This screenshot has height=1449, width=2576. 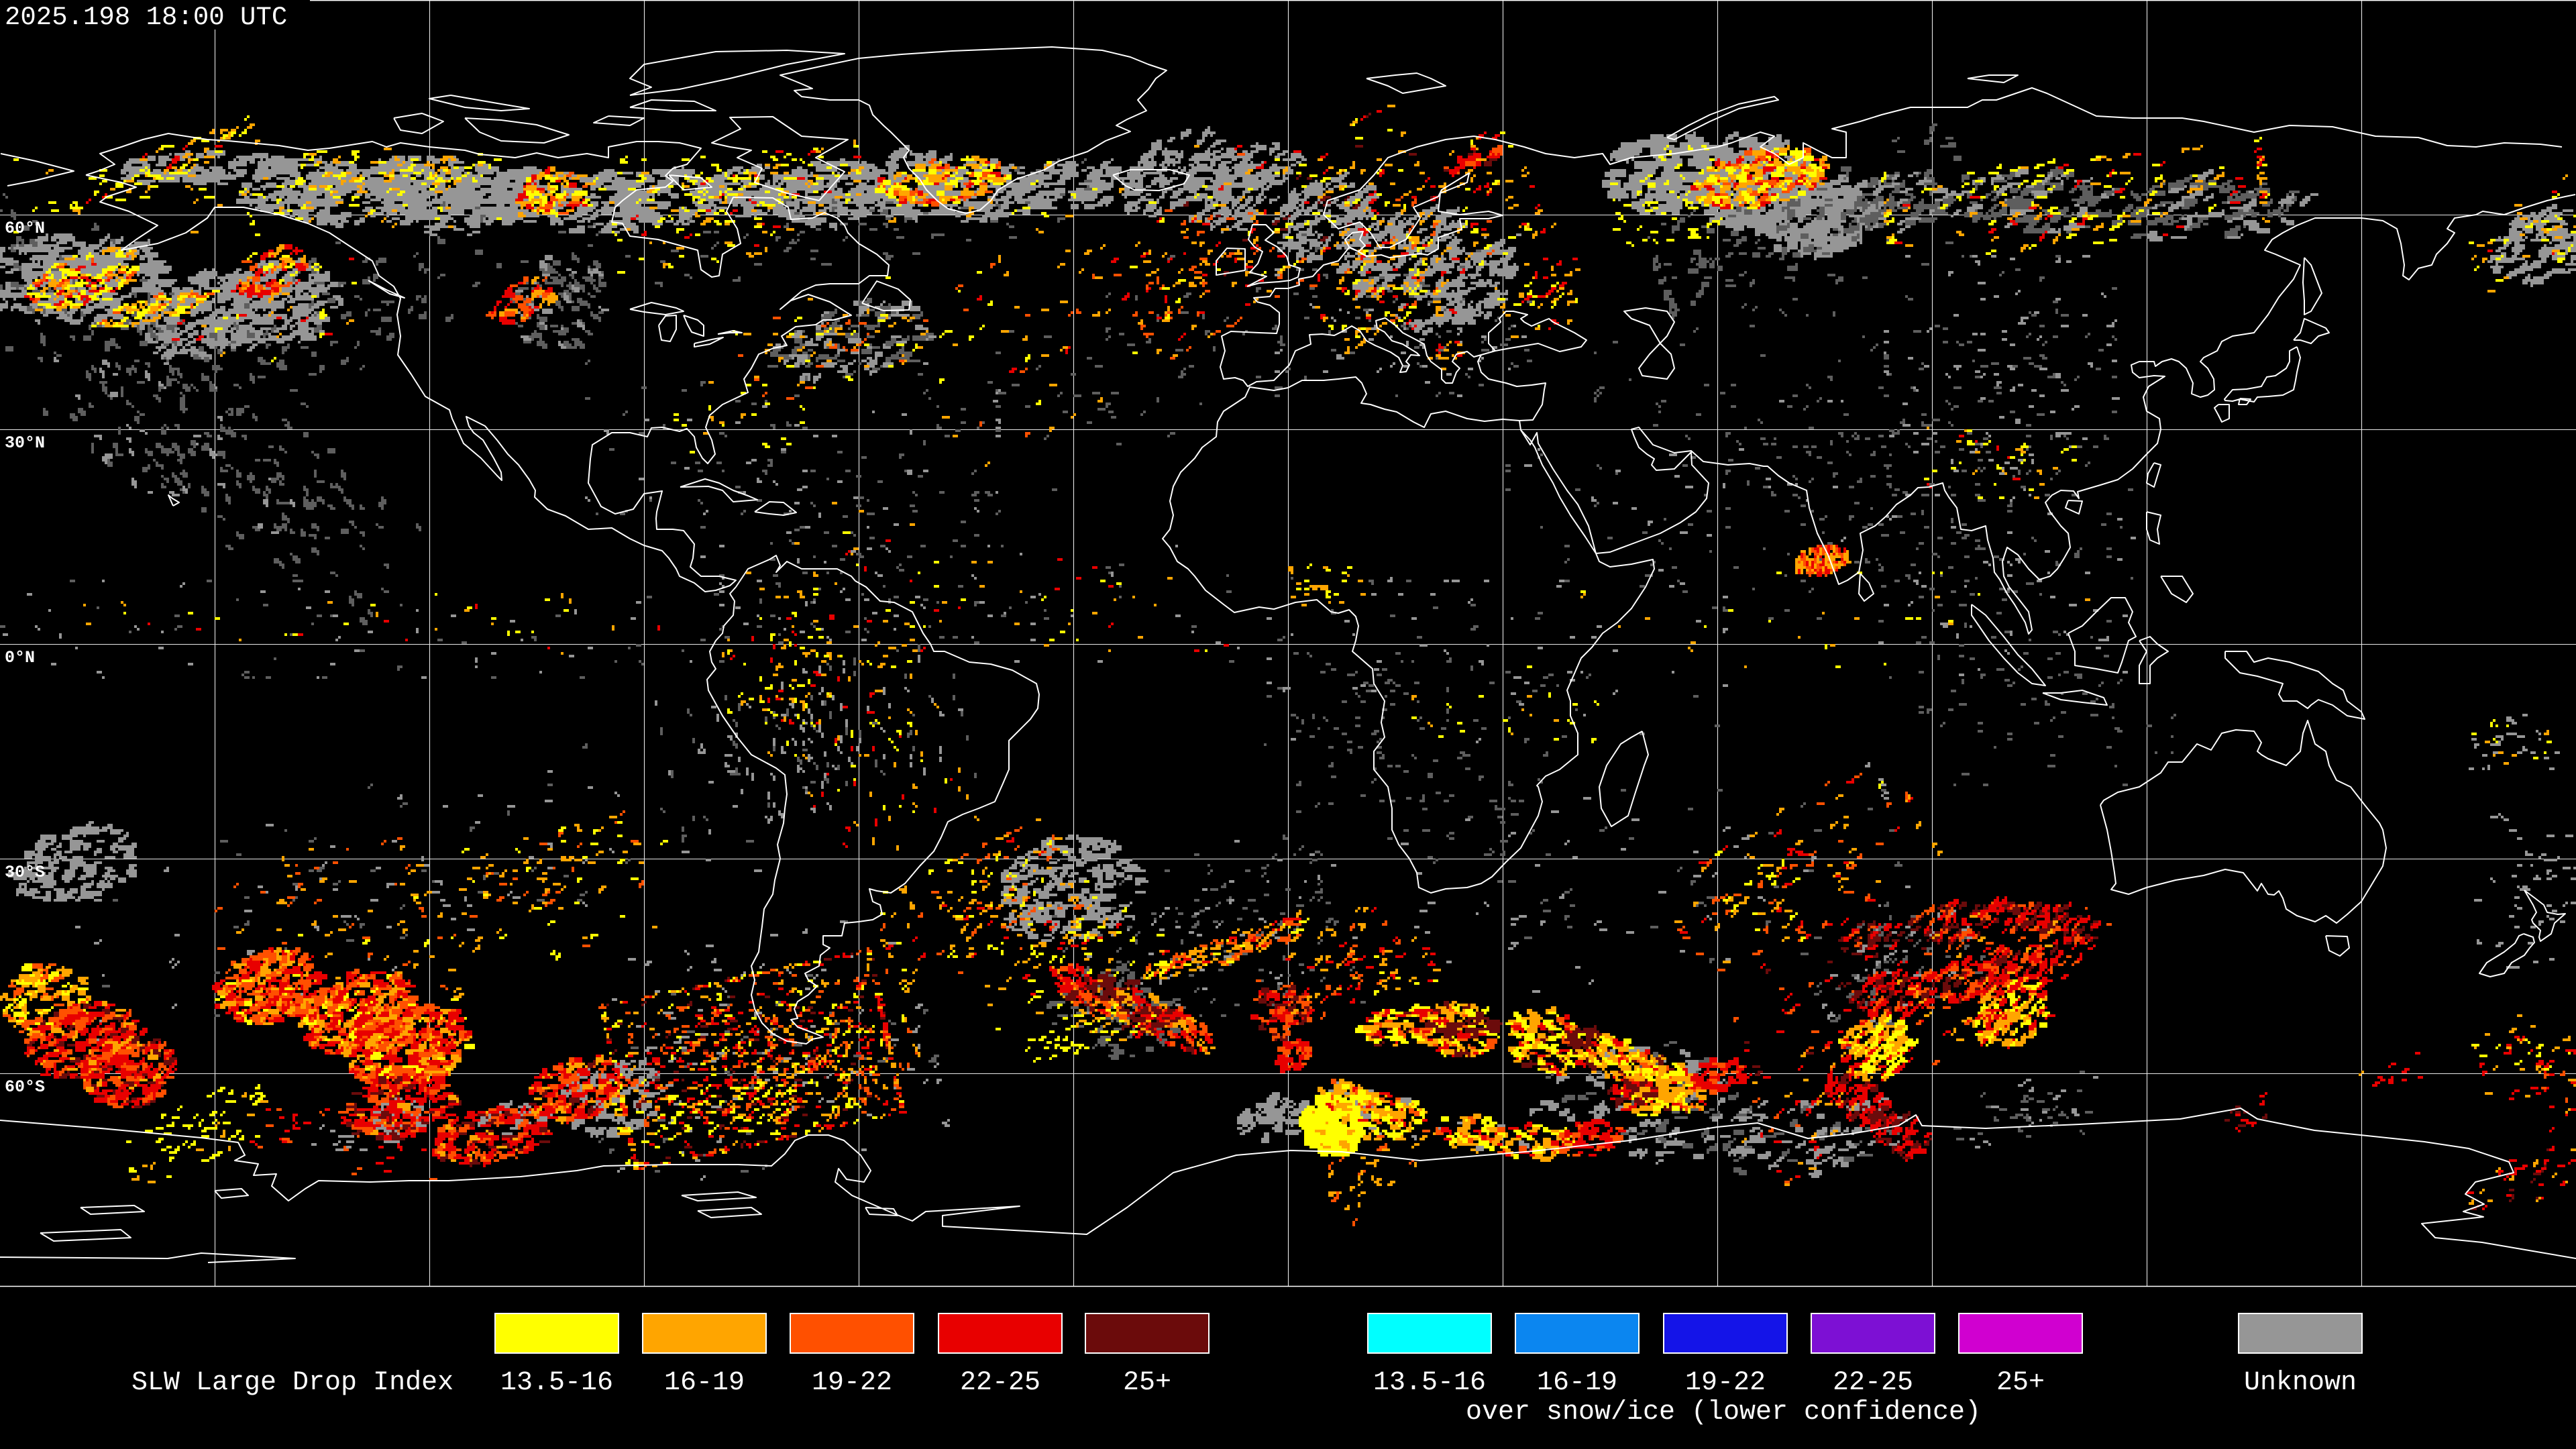 I want to click on svg-text: 60°N, so click(x=25, y=228).